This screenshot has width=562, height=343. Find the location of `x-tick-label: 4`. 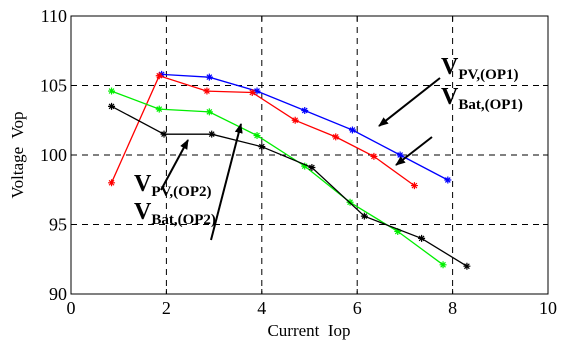

x-tick-label: 4 is located at coordinates (261, 308).